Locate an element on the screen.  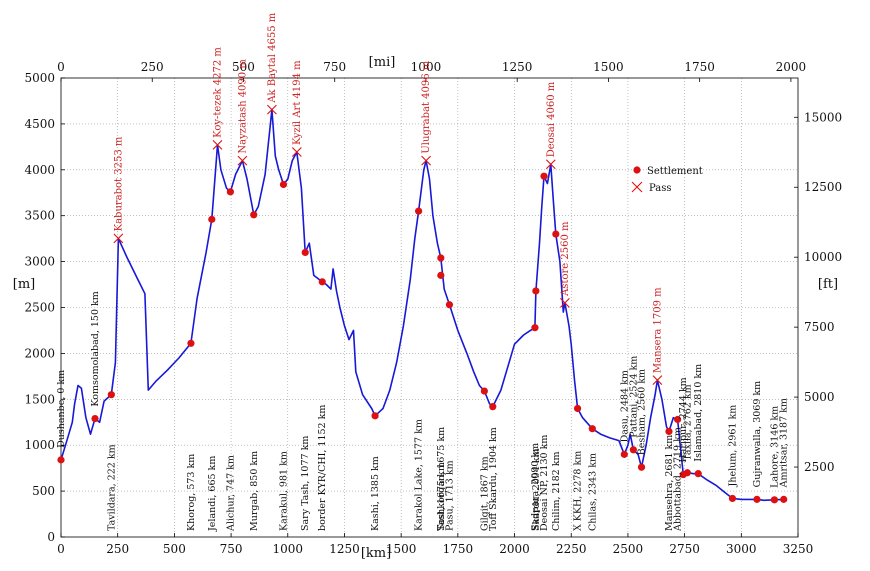
x2-tick-label: 750 is located at coordinates (334, 67).